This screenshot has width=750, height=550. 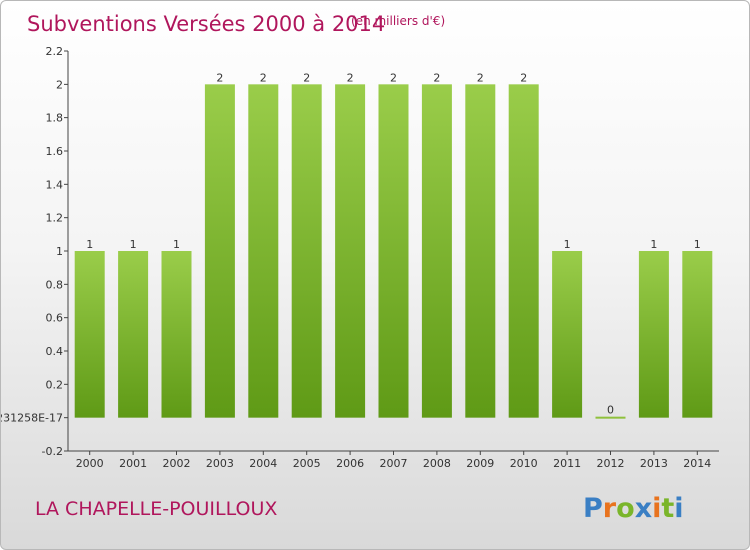 What do you see at coordinates (567, 463) in the screenshot?
I see `x-tick-label-2011: 2011` at bounding box center [567, 463].